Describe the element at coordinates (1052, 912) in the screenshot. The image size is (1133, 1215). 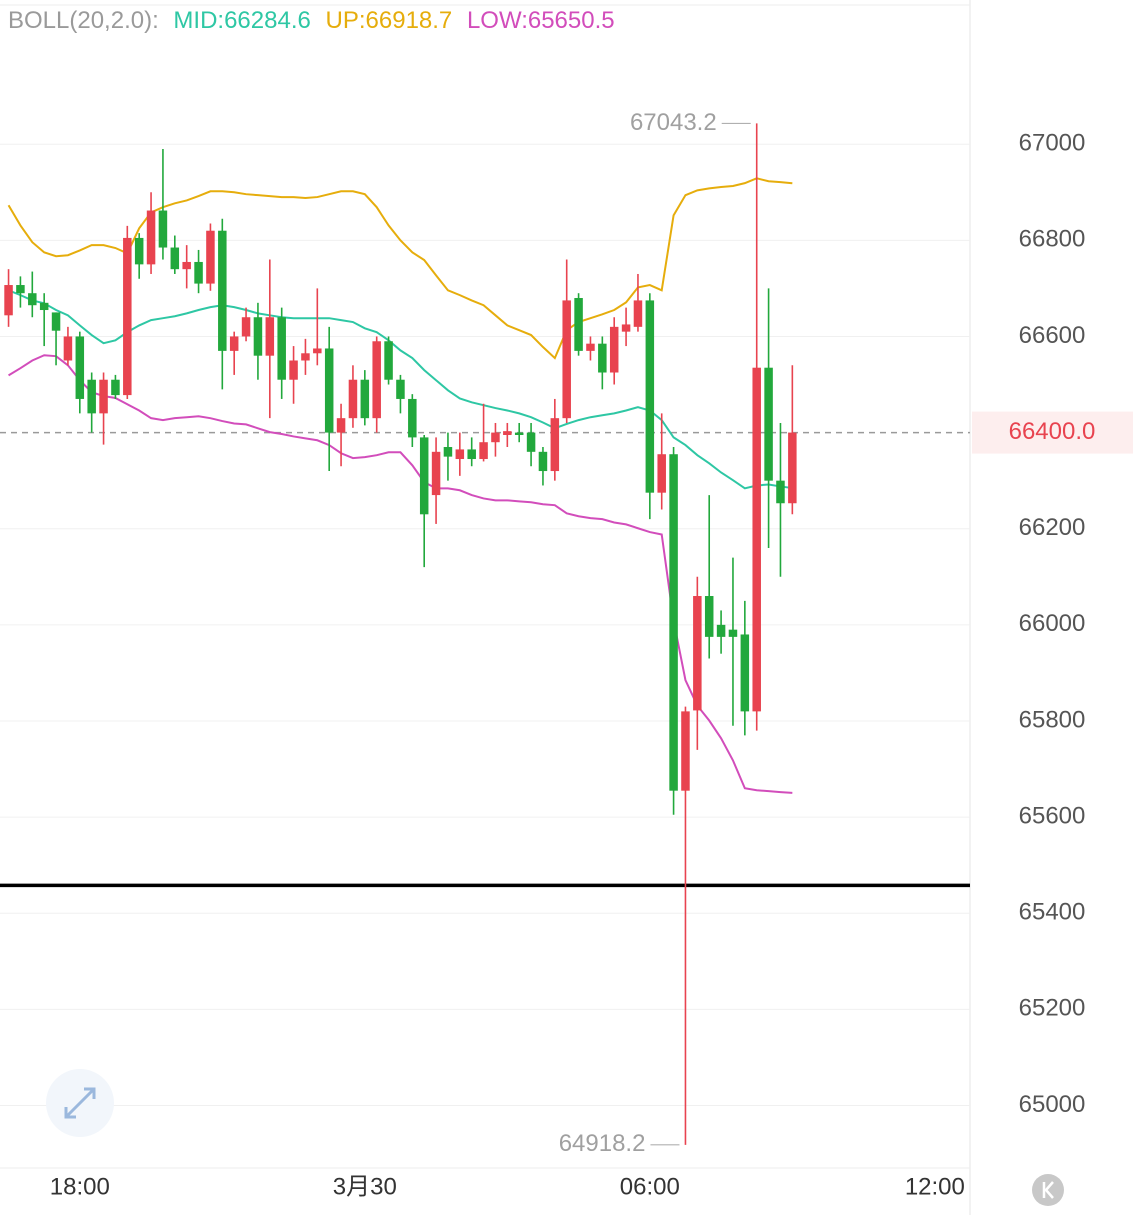
I see `y-tick-label: 65400` at that location.